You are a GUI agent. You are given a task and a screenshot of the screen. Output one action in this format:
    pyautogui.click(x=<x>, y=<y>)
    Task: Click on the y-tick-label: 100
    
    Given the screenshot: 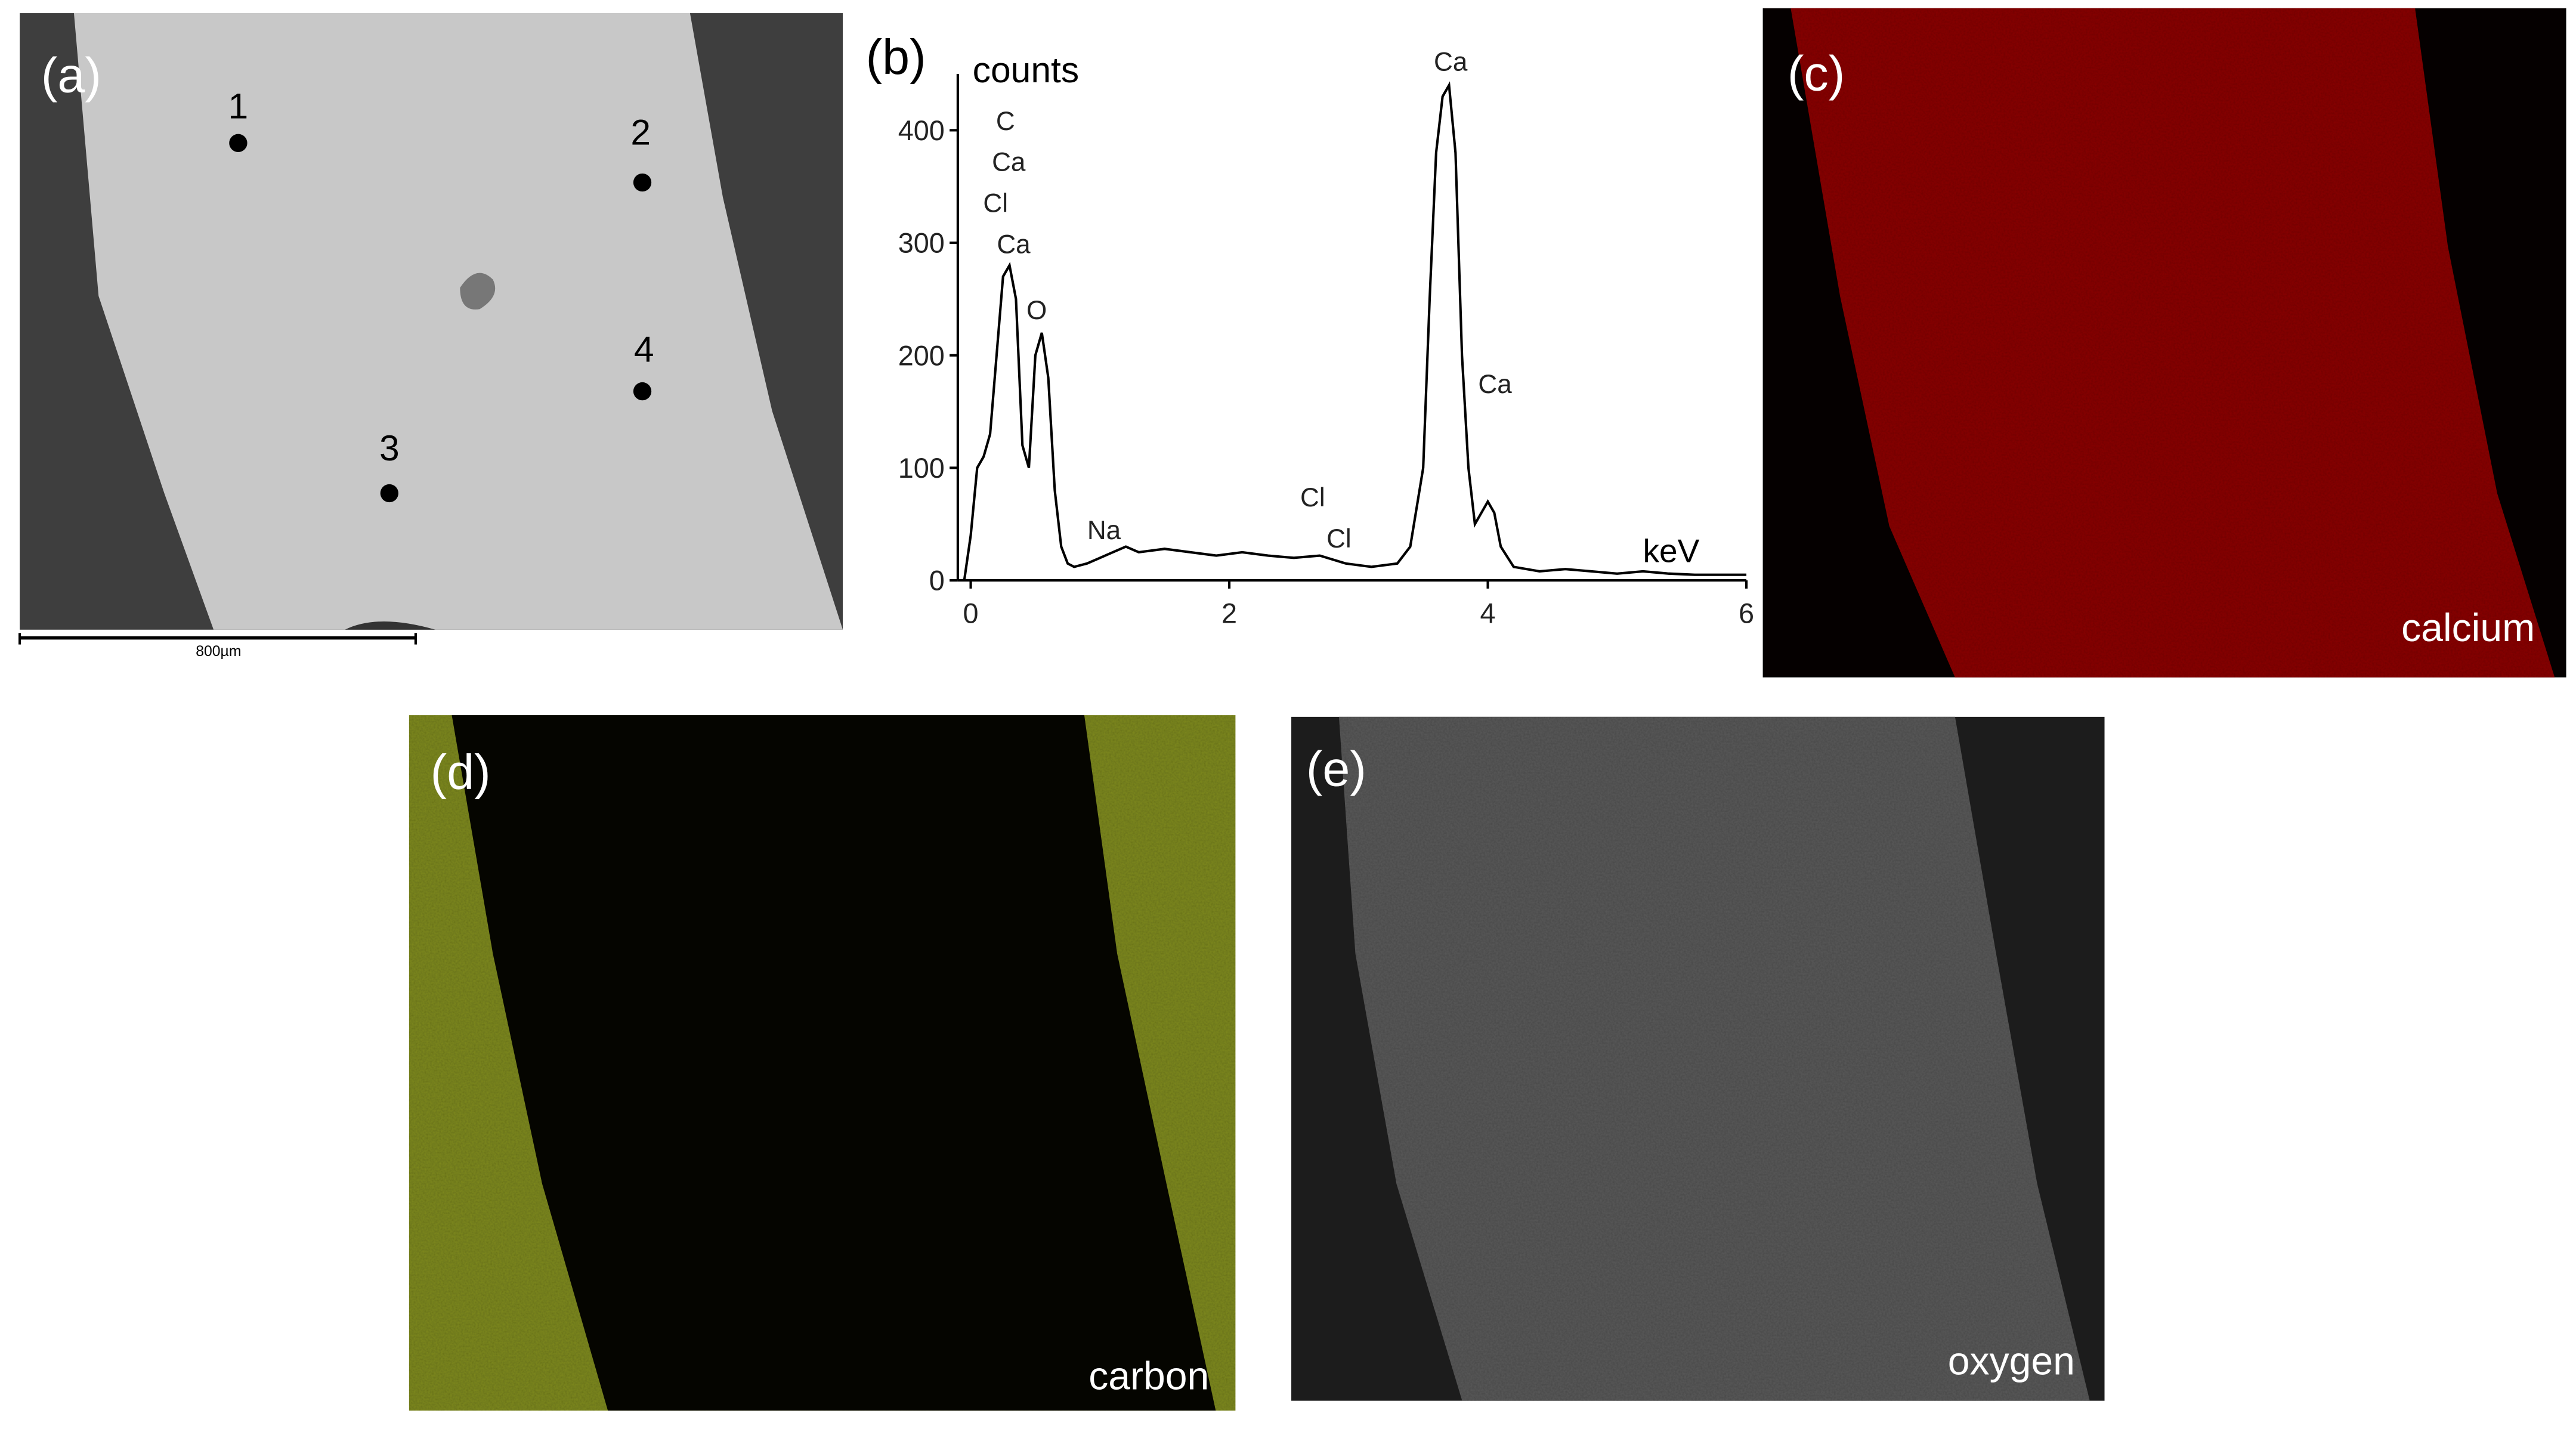 What is the action you would take?
    pyautogui.click(x=921, y=469)
    